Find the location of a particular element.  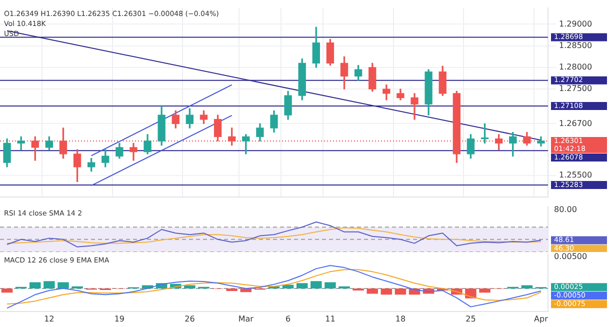

y-tick-label: 1.26700 is located at coordinates (575, 123).